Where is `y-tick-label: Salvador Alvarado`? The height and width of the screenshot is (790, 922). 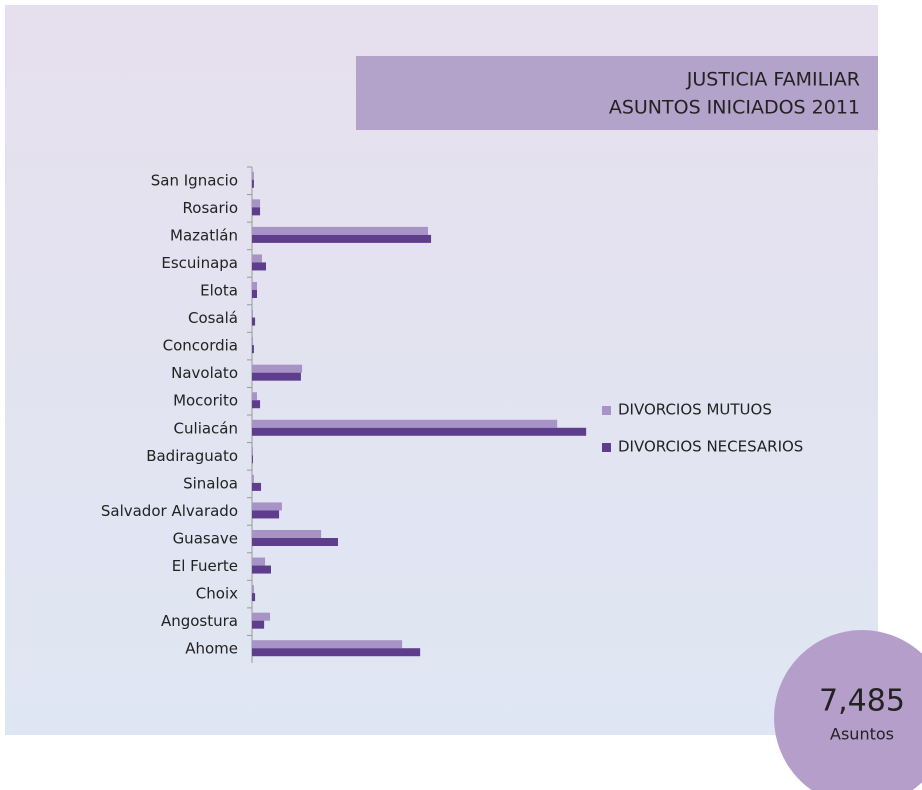
y-tick-label: Salvador Alvarado is located at coordinates (169, 511).